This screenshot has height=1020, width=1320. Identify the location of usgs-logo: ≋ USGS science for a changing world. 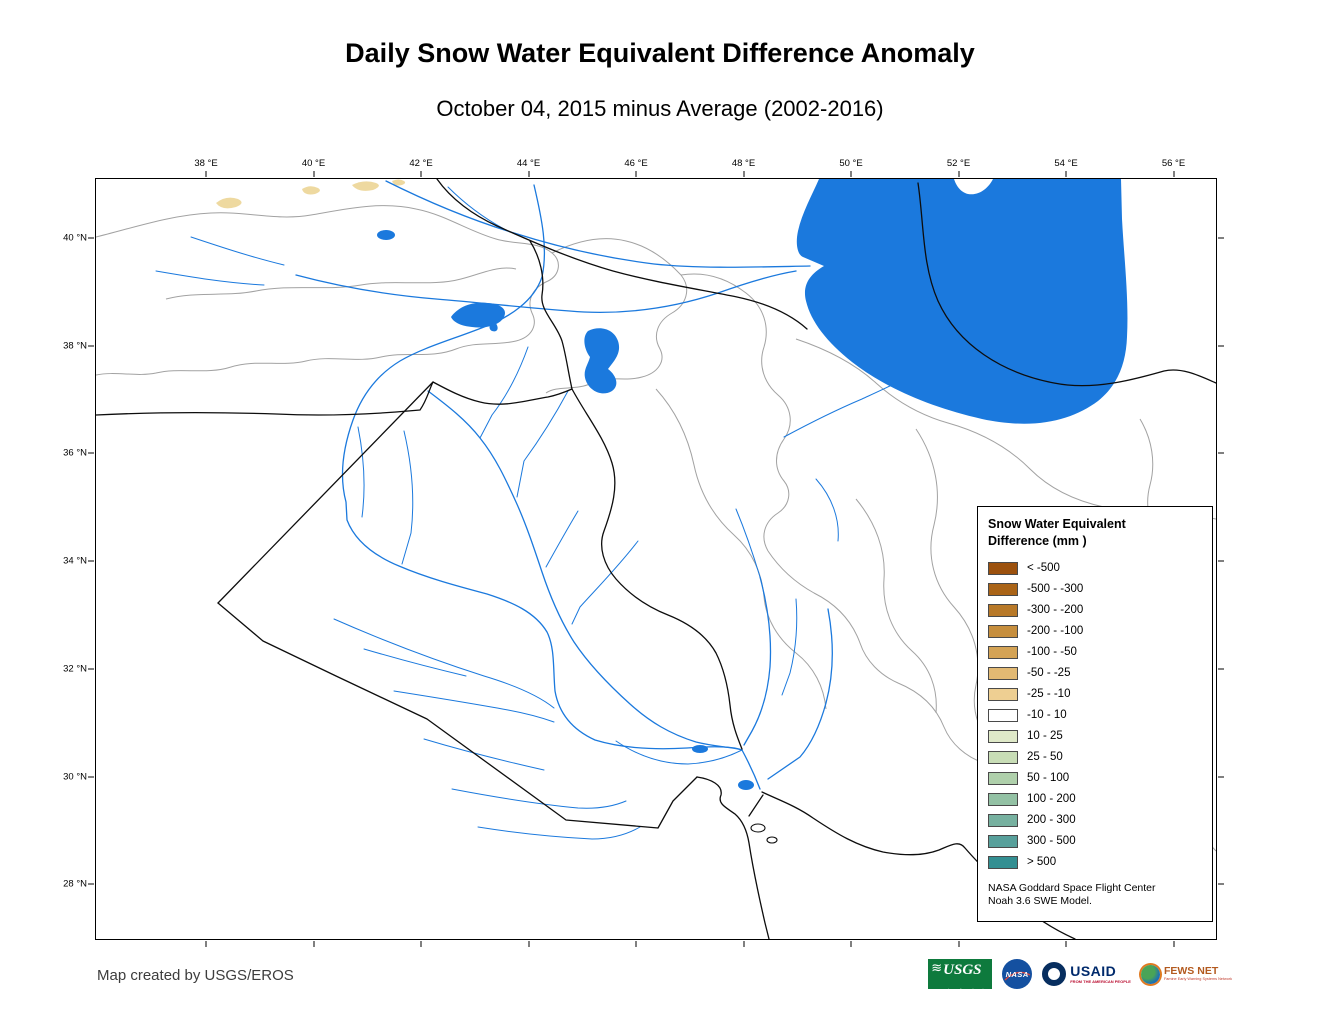
(964, 976).